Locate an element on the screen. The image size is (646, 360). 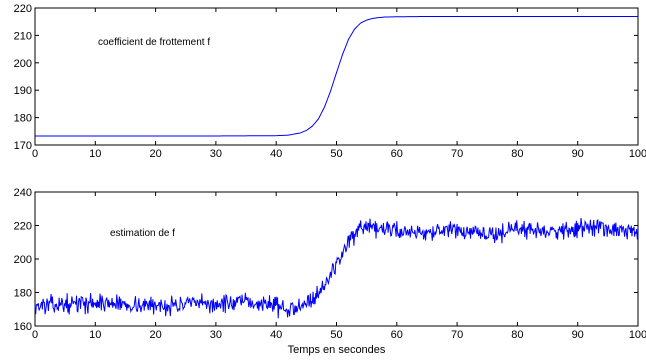
y-tick-label: 170 is located at coordinates (23, 146).